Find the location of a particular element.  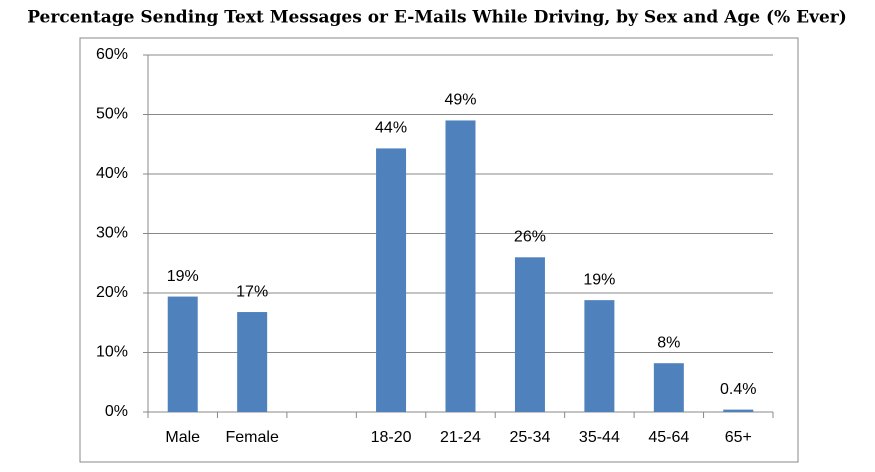

data-label: 26% is located at coordinates (530, 237).